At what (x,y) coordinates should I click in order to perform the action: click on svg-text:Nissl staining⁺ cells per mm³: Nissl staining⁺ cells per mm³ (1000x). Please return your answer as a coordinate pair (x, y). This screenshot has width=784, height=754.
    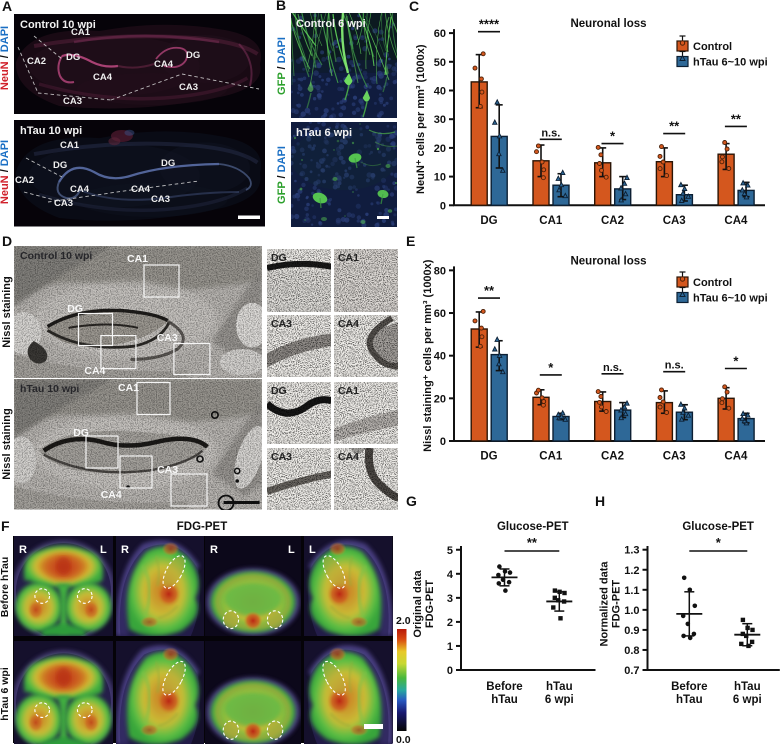
    Looking at the image, I should click on (428, 355).